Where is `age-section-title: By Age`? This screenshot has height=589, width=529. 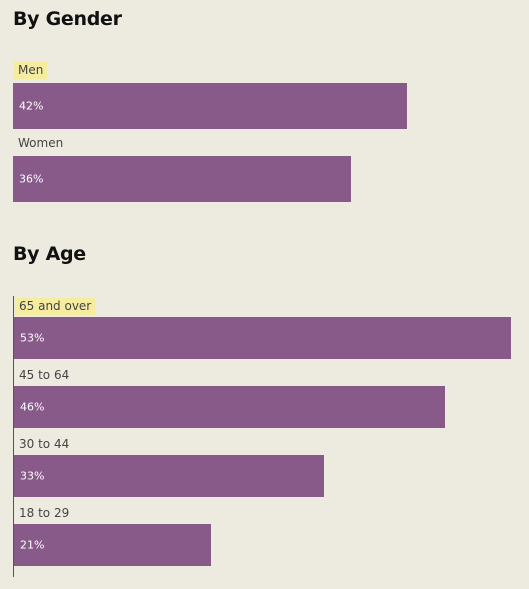 age-section-title: By Age is located at coordinates (49, 254).